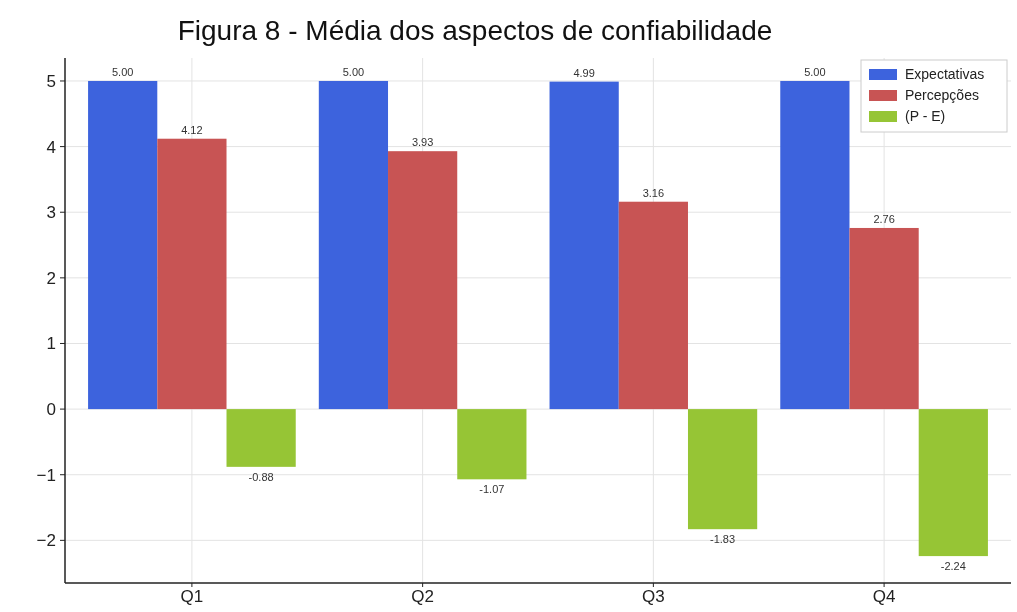  Describe the element at coordinates (261, 476) in the screenshot. I see `data-label: -0.88` at that location.